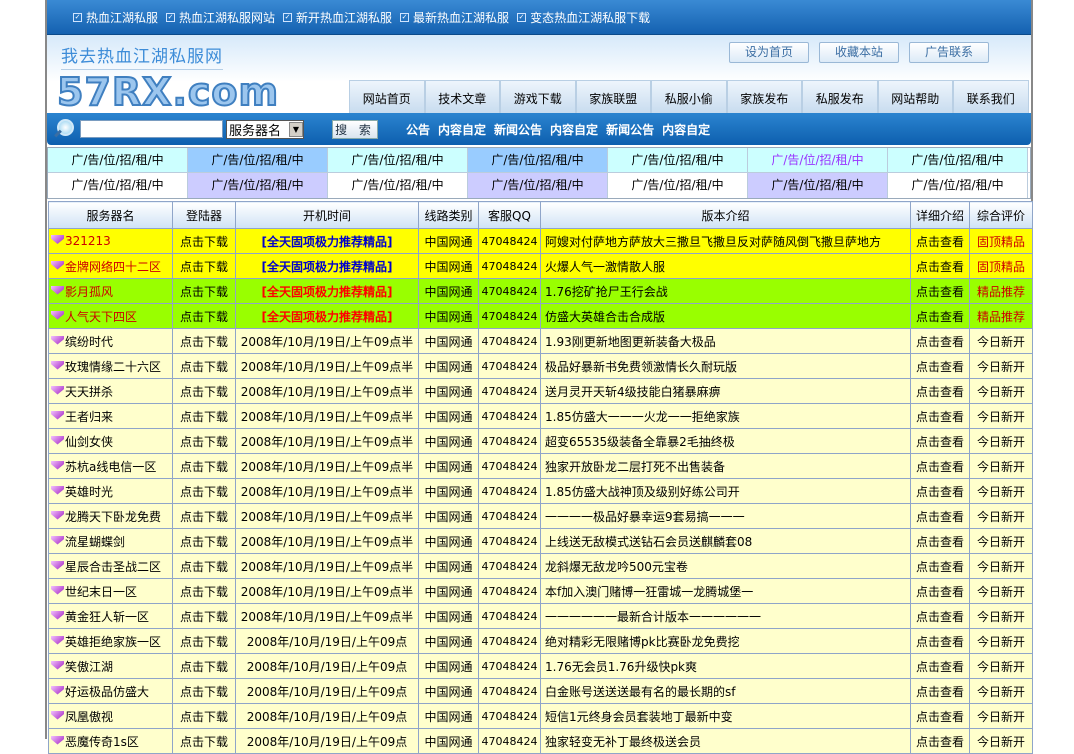 This screenshot has width=1074, height=754. What do you see at coordinates (110, 291) in the screenshot?
I see `cell-name: 影月孤风` at bounding box center [110, 291].